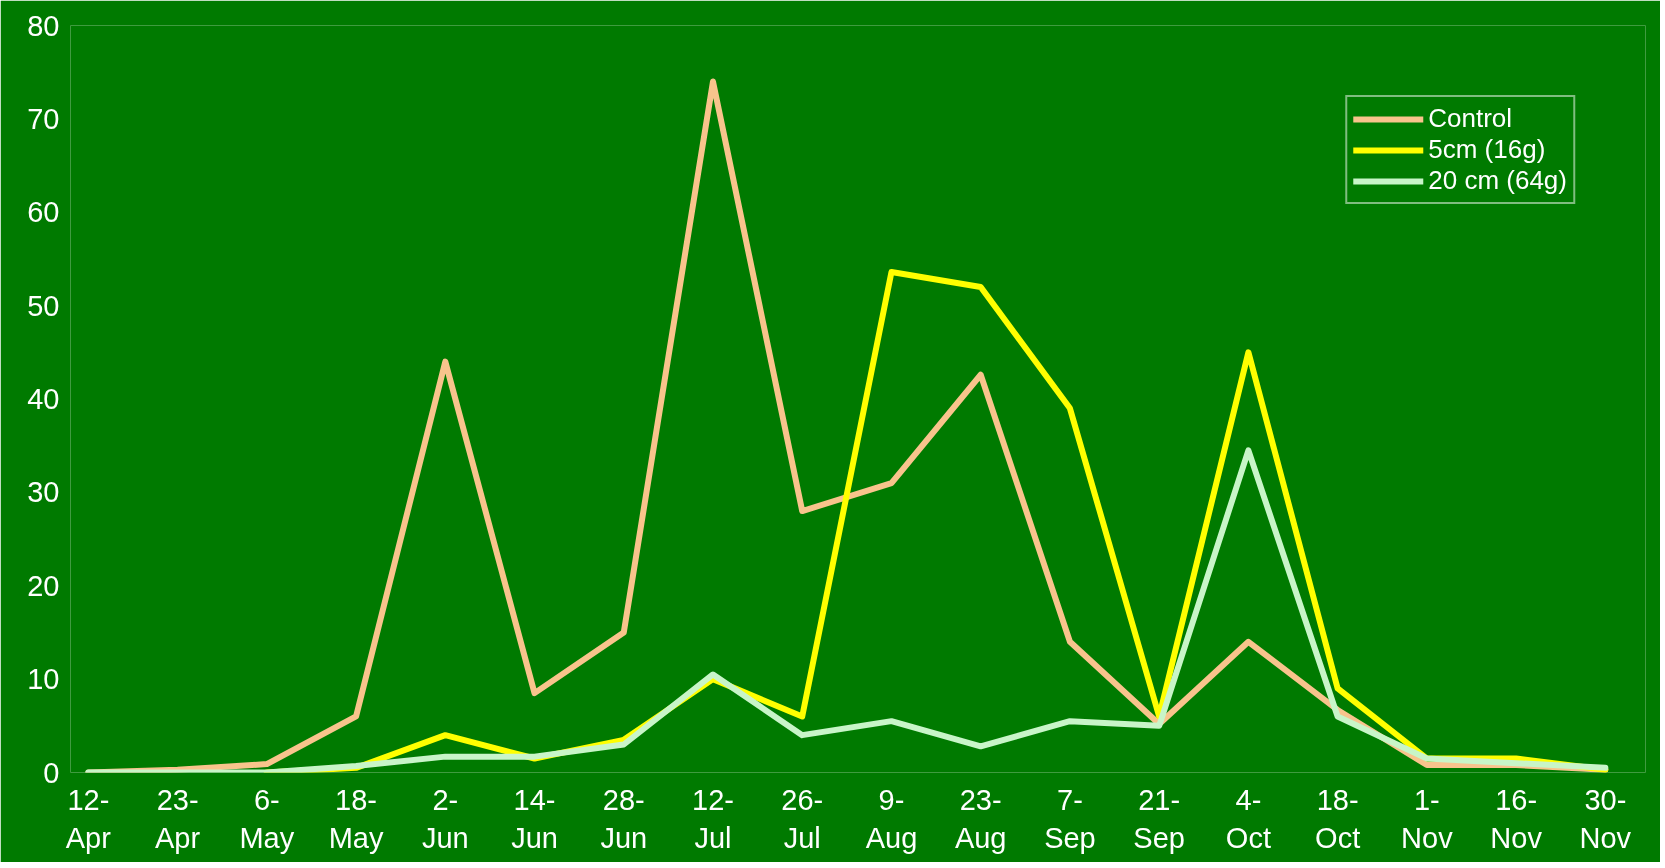 The image size is (1665, 868). I want to click on y-tick-label: 10, so click(43, 679).